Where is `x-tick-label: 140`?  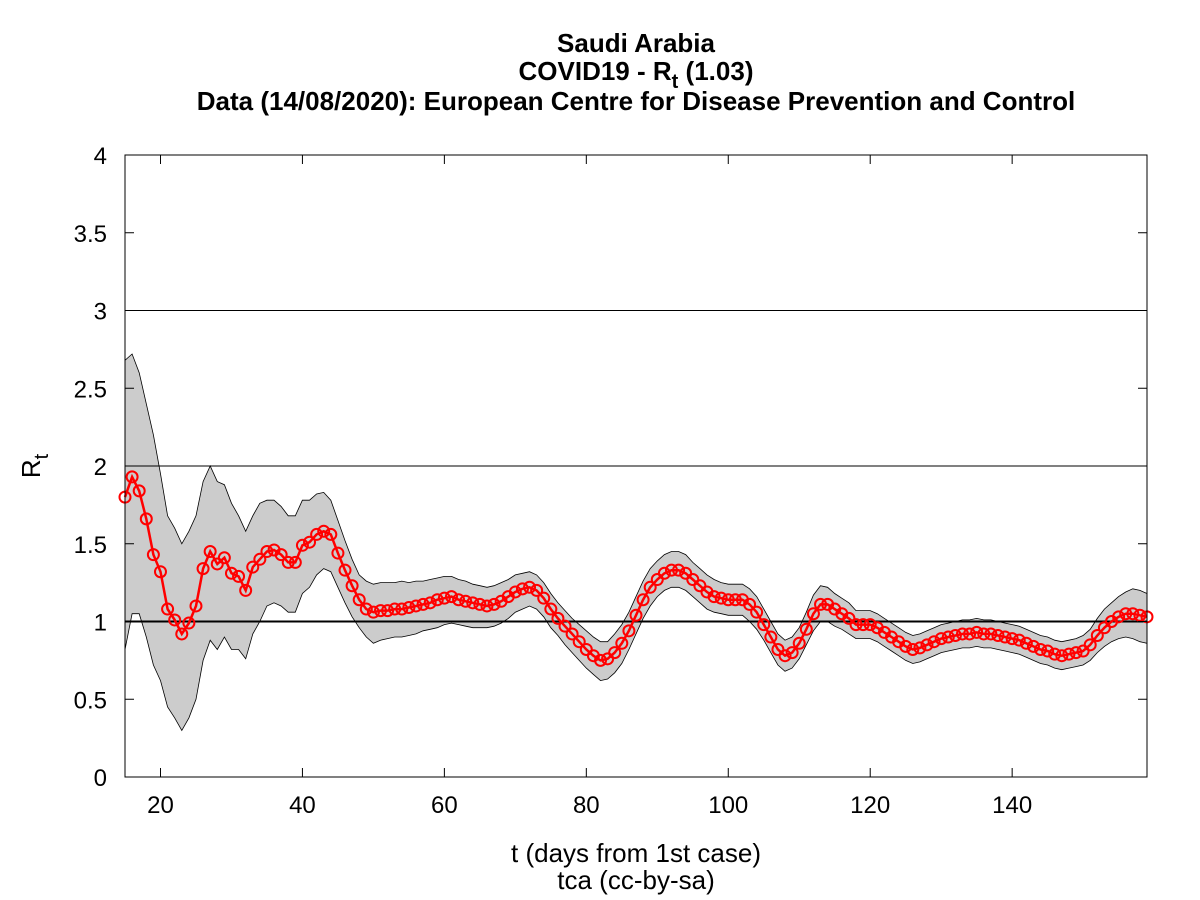
x-tick-label: 140 is located at coordinates (1012, 805).